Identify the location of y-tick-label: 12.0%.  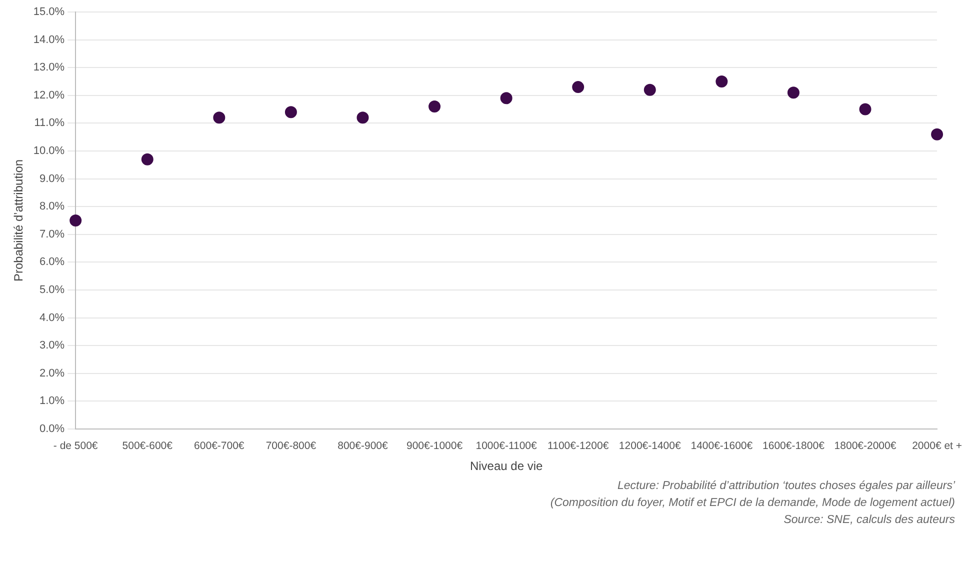
(49, 95).